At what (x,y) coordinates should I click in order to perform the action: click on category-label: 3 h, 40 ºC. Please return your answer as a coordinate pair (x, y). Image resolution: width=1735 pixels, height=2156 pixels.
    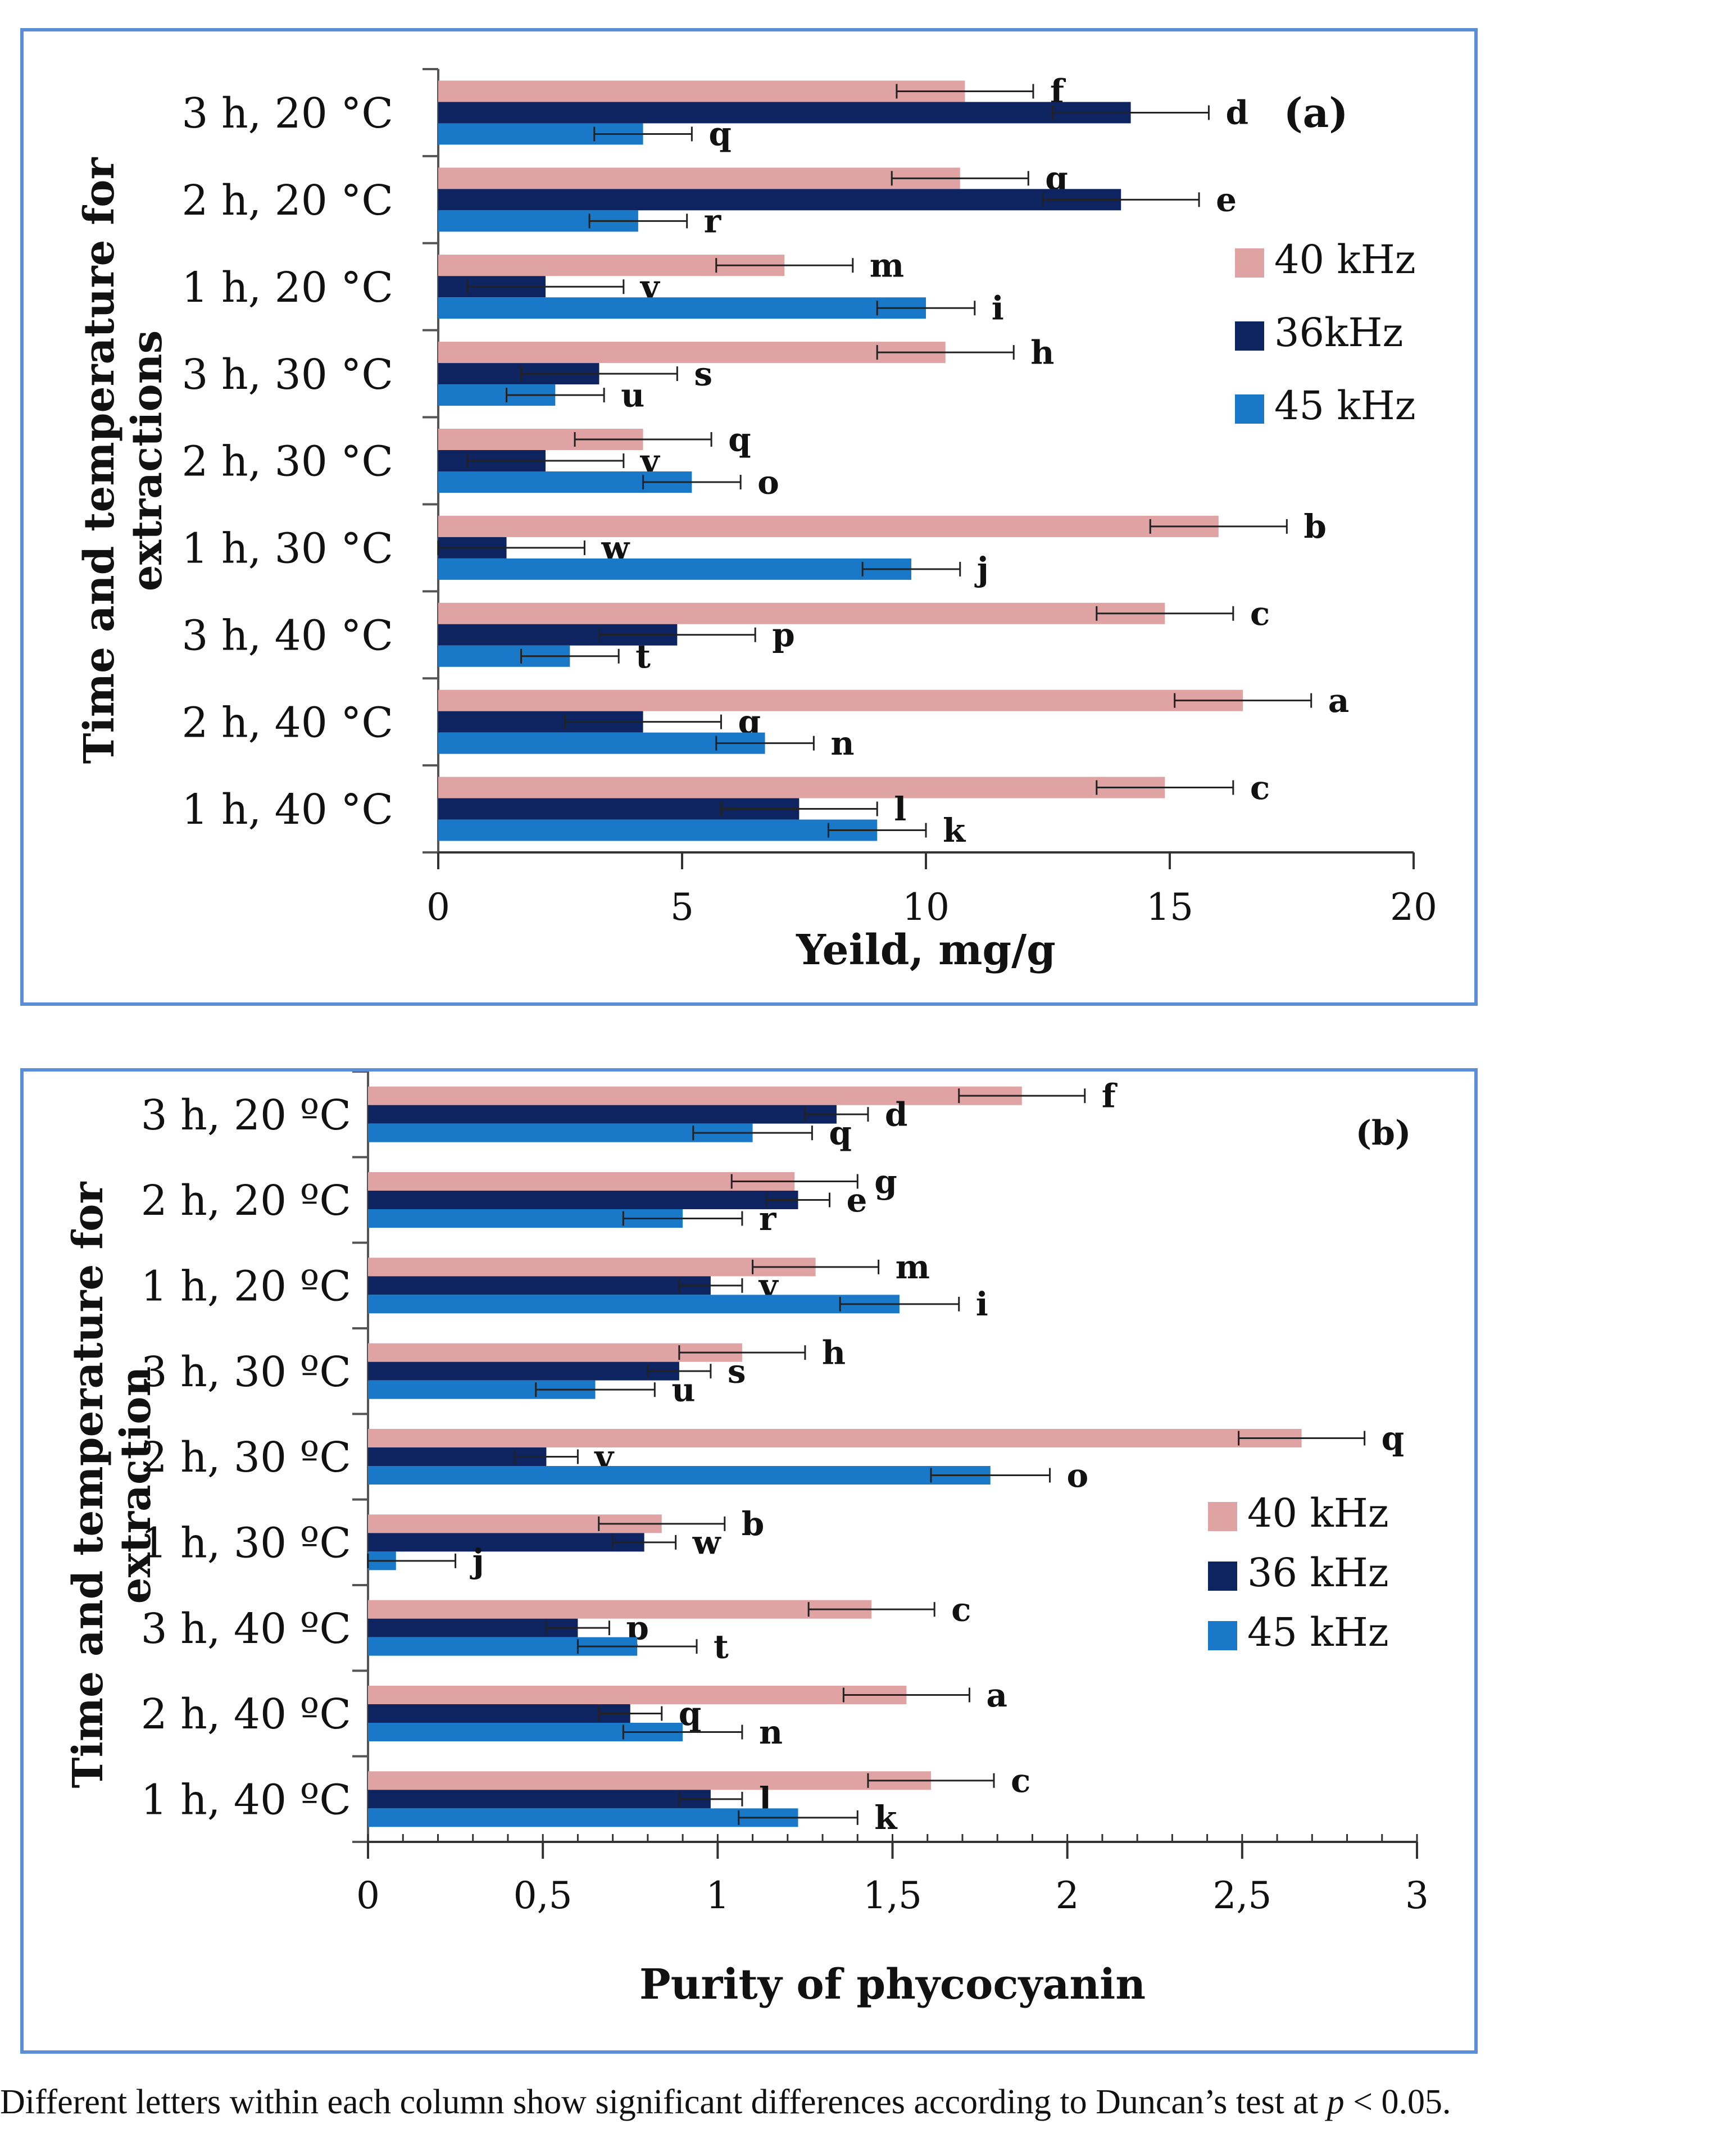
    Looking at the image, I should click on (246, 1629).